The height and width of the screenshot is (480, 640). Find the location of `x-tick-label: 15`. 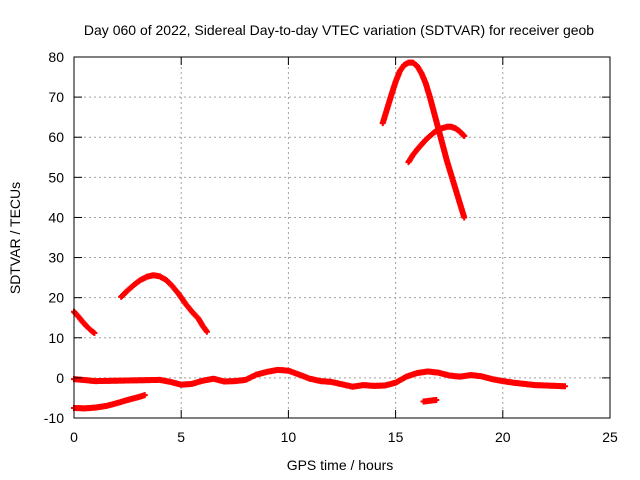

x-tick-label: 15 is located at coordinates (396, 437).